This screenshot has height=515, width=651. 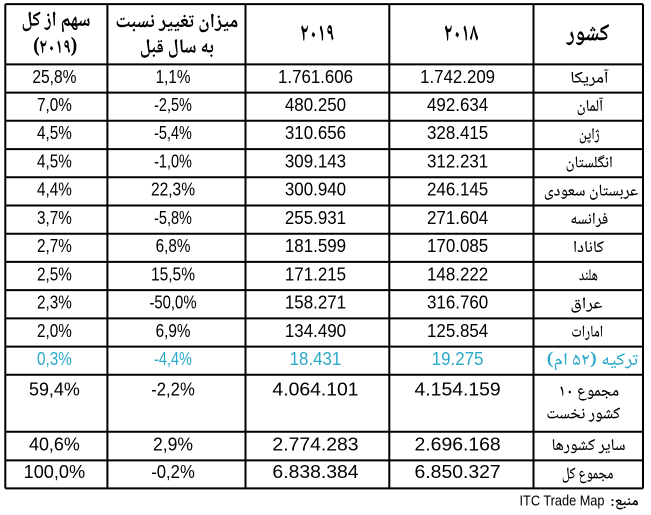 I want to click on svg-text: 271.604, so click(x=457, y=218).